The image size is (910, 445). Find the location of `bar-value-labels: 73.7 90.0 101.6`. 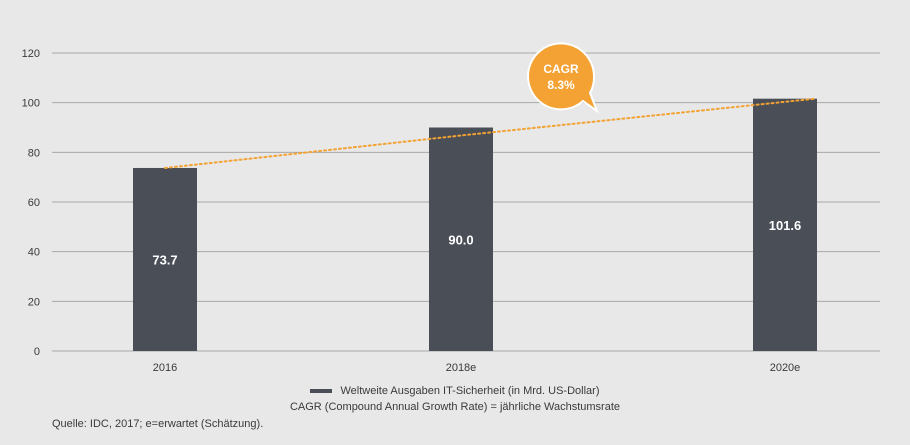

bar-value-labels: 73.7 90.0 101.6 is located at coordinates (476, 243).